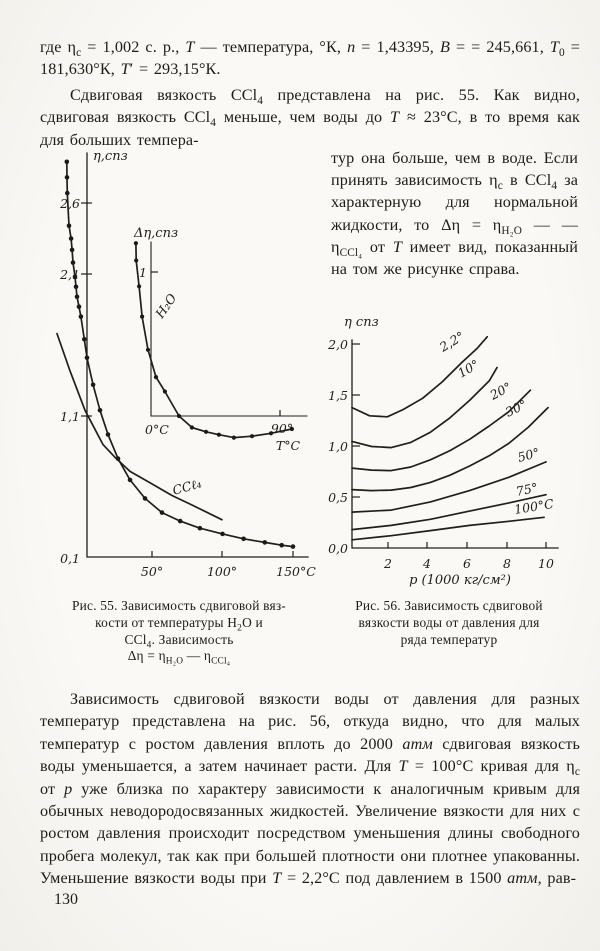 The width and height of the screenshot is (600, 951). What do you see at coordinates (449, 512) in the screenshot?
I see `curve-75°` at bounding box center [449, 512].